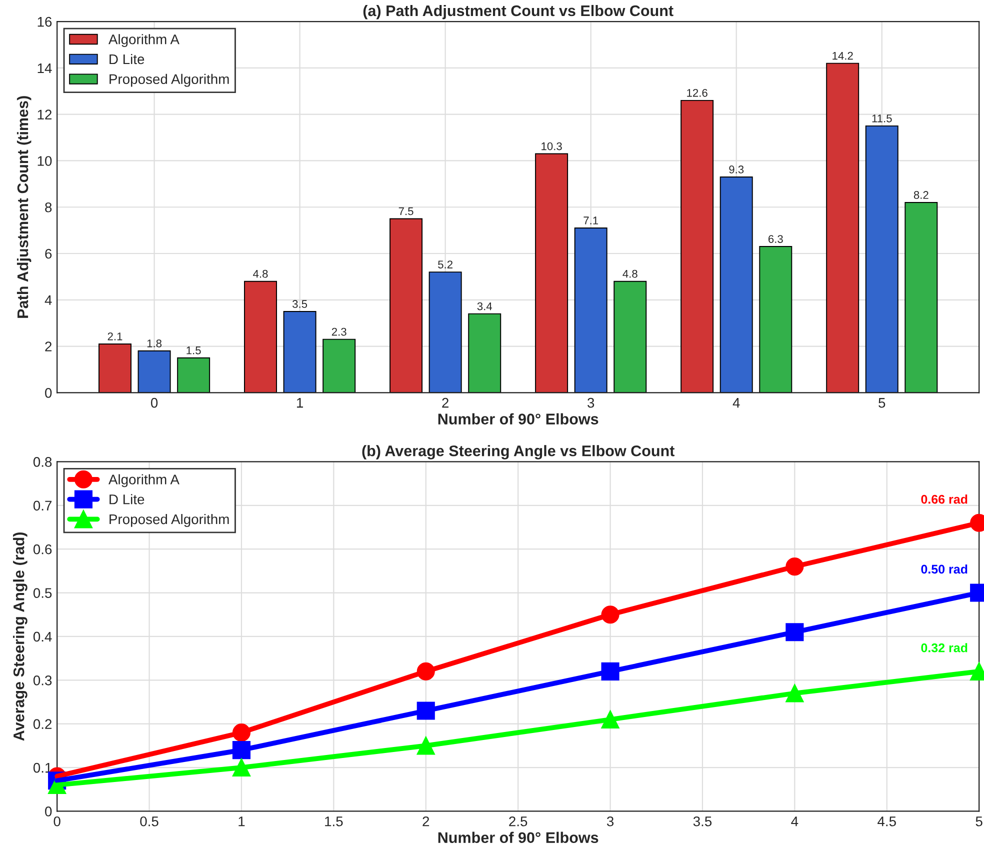  Describe the element at coordinates (842, 56) in the screenshot. I see `data-label: 14.2` at that location.